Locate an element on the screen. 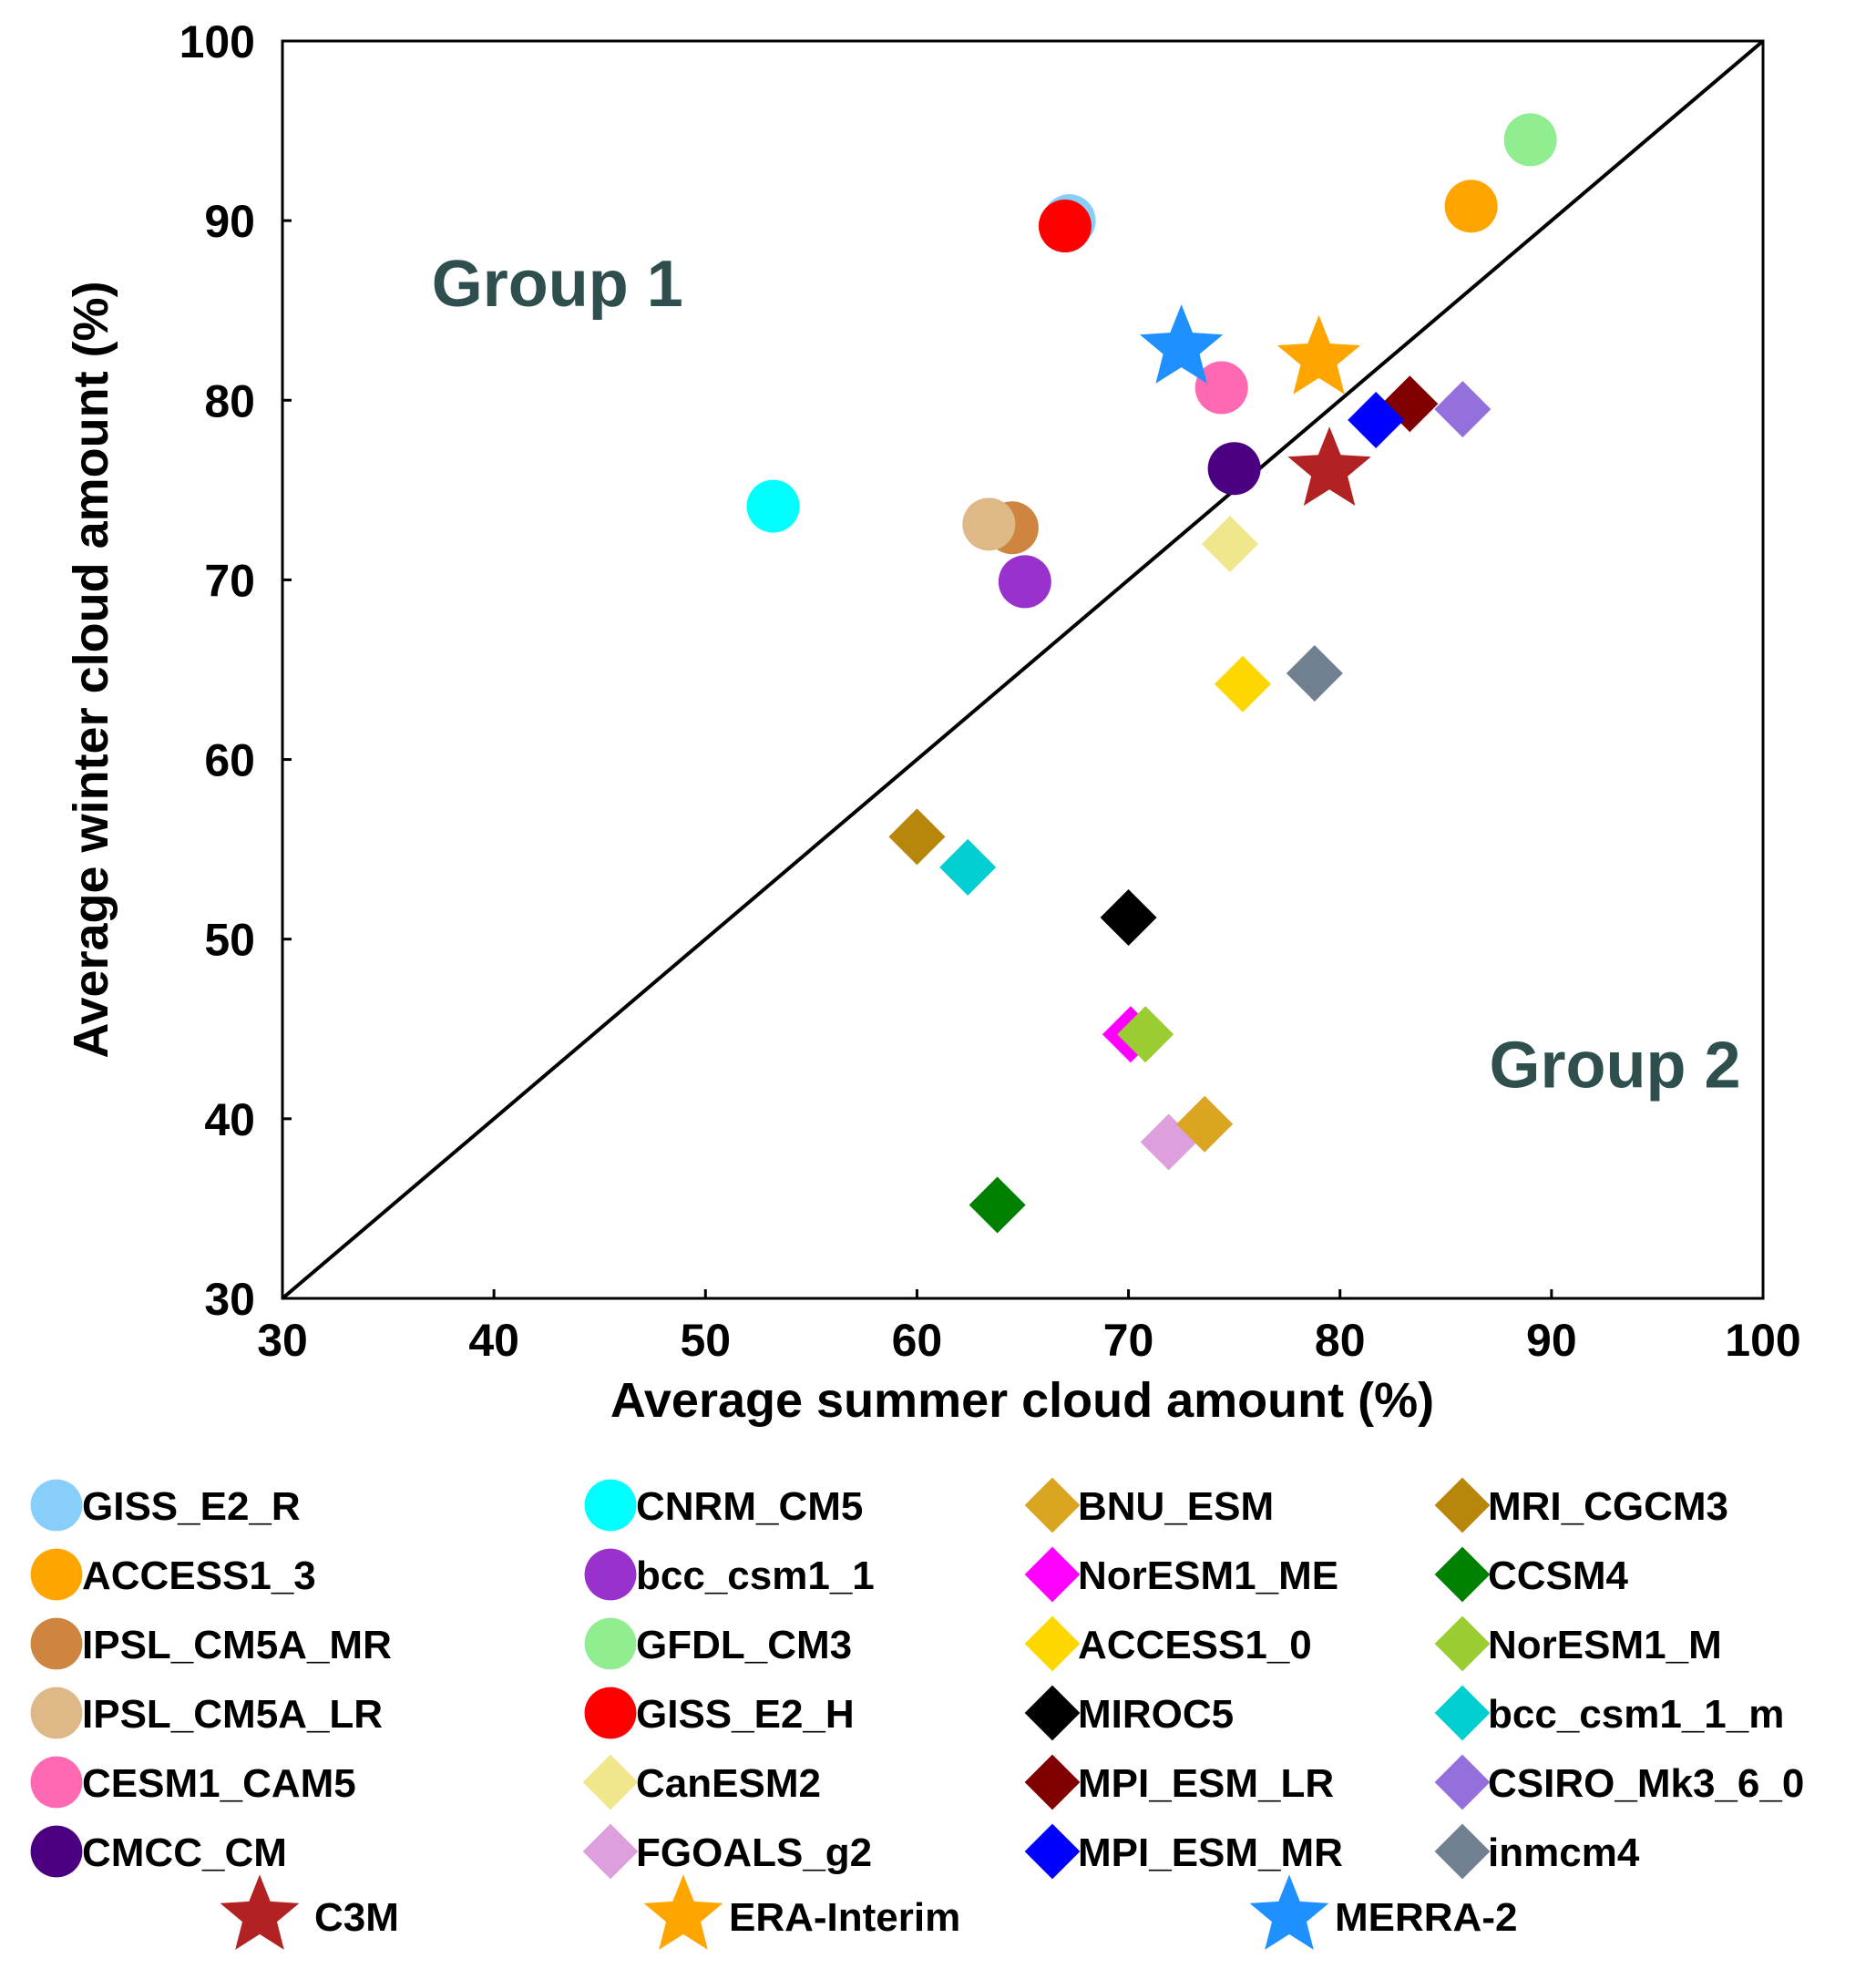 This screenshot has width=1876, height=1979. legend-marker-bcc_csm1_1_m is located at coordinates (1462, 1713).